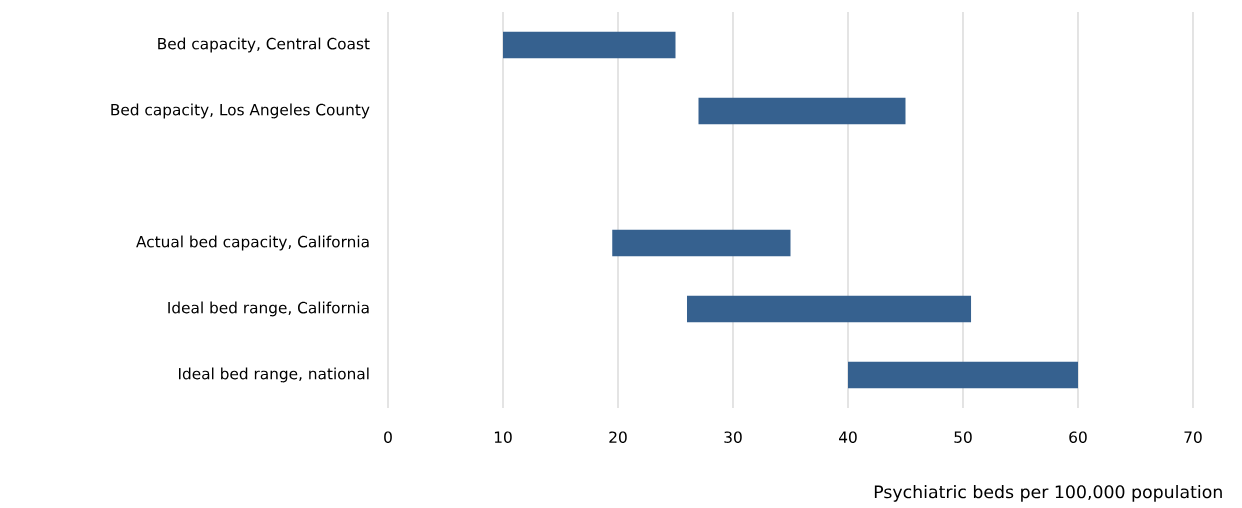  What do you see at coordinates (1193, 437) in the screenshot?
I see `x-tick-label: 70` at bounding box center [1193, 437].